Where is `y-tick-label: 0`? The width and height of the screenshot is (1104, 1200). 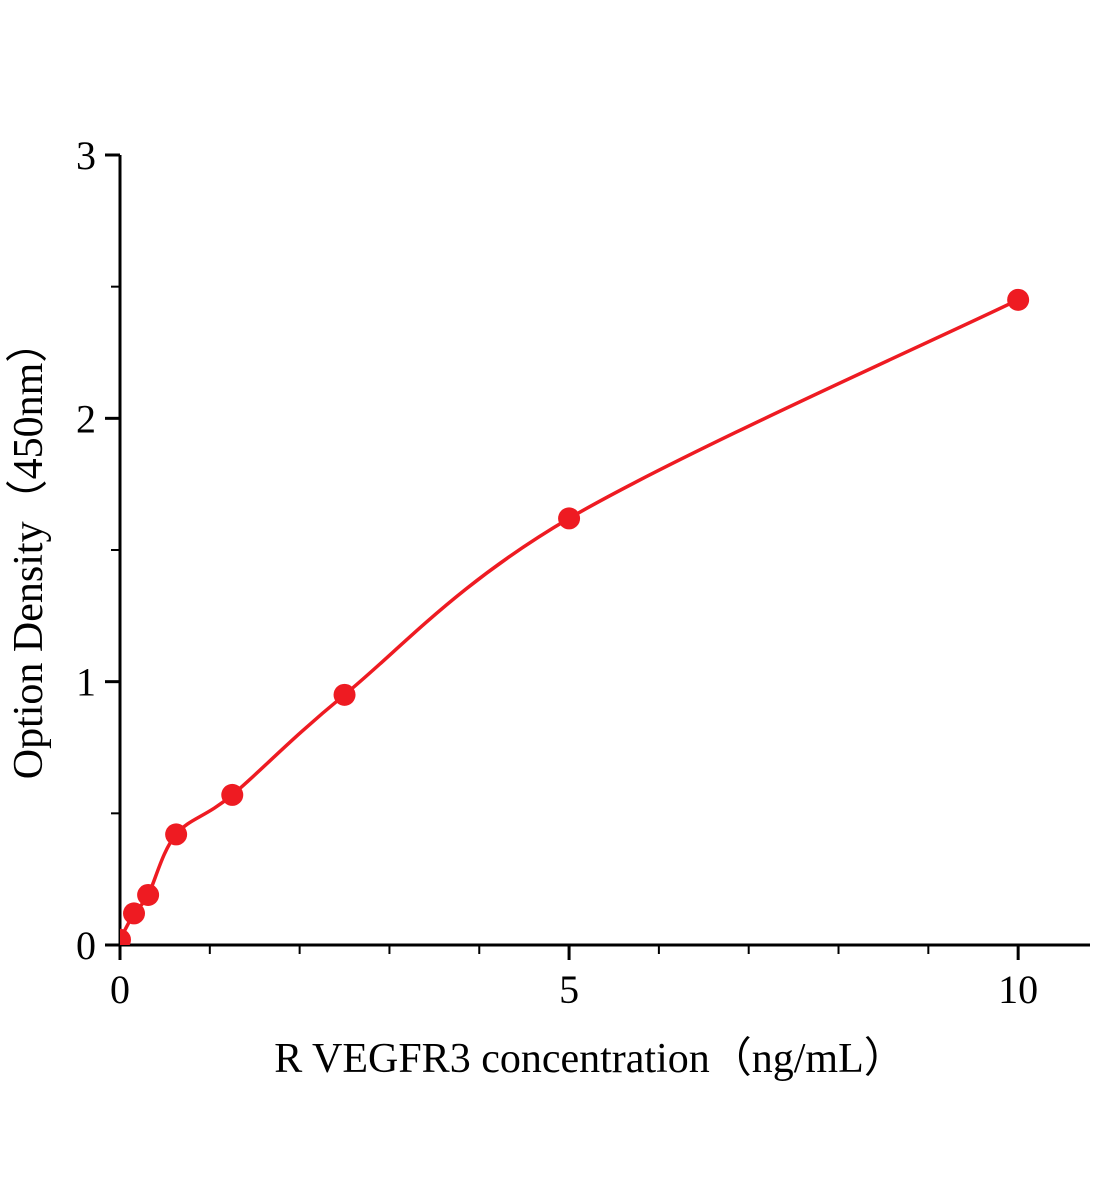
y-tick-label: 0 is located at coordinates (86, 945).